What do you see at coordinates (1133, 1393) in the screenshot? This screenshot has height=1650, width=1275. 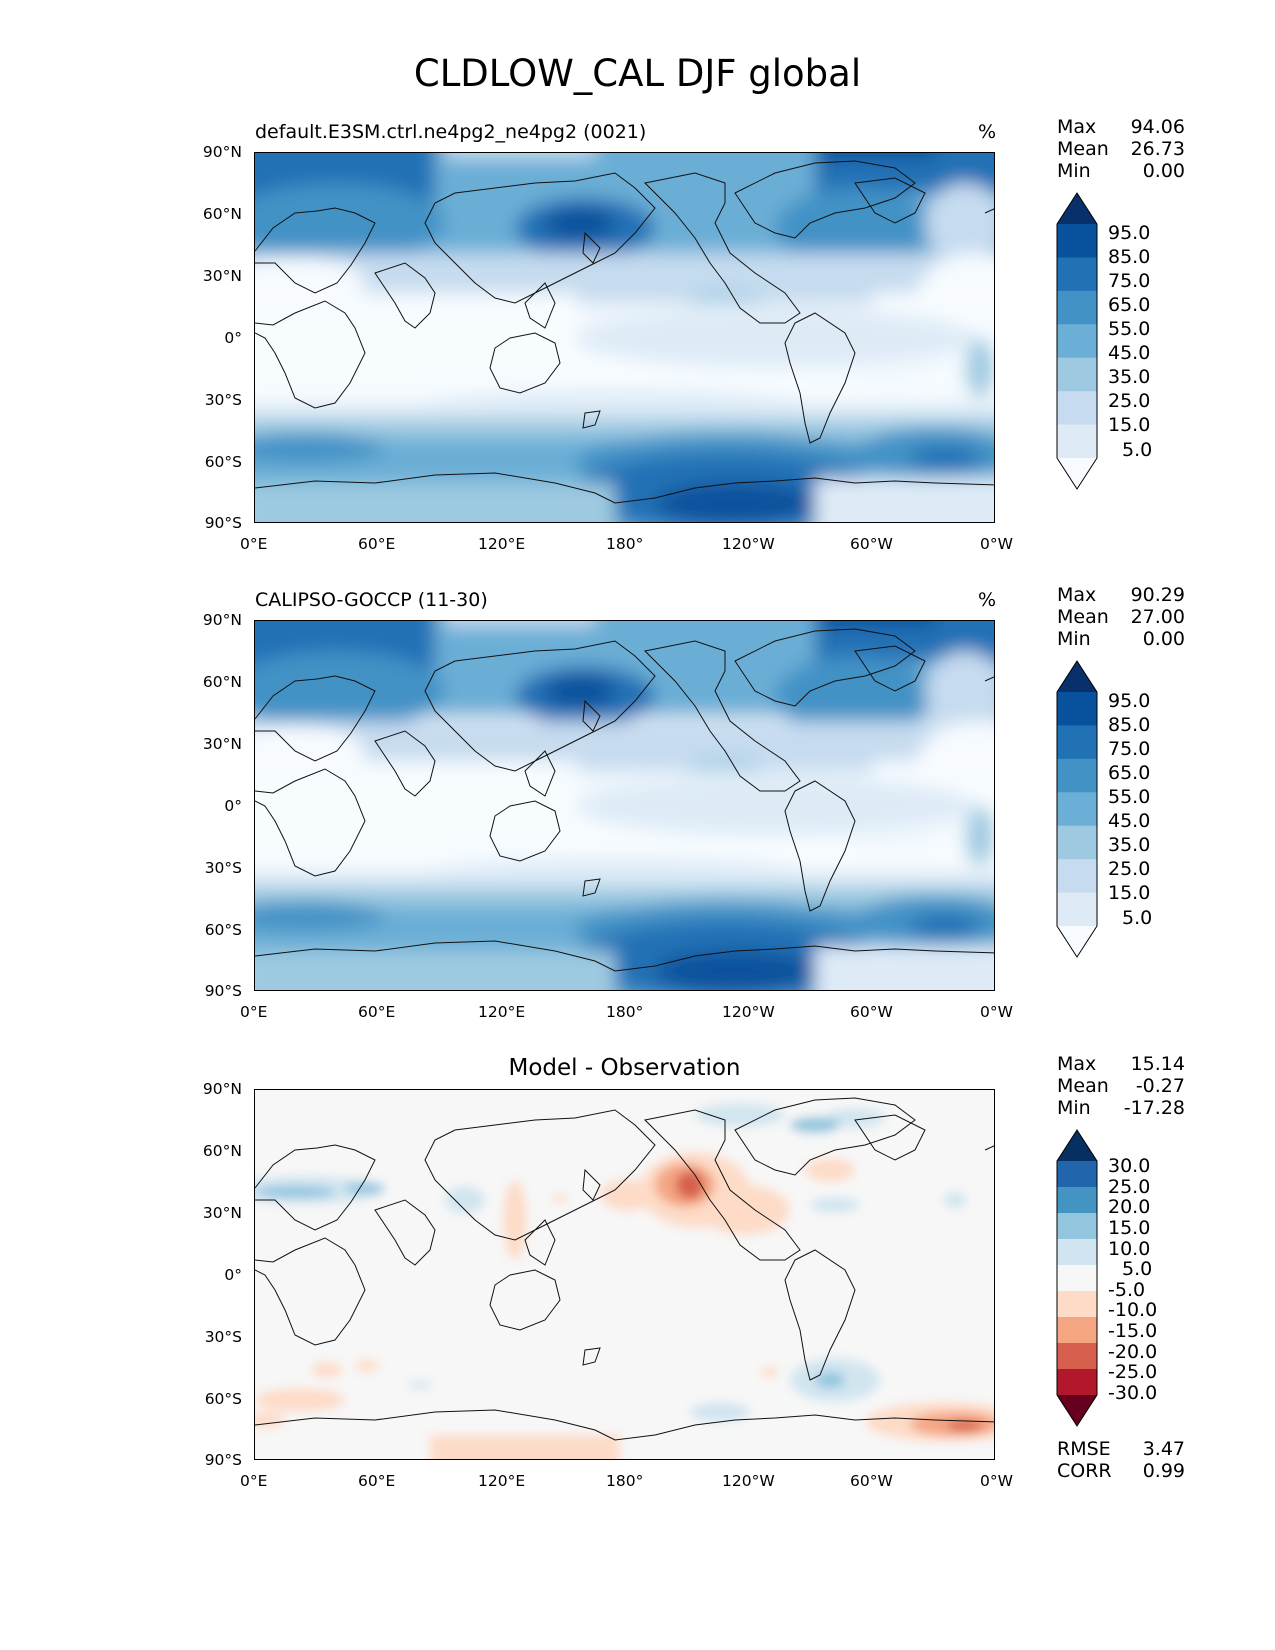 I see `colorbar-label: -30.0` at bounding box center [1133, 1393].